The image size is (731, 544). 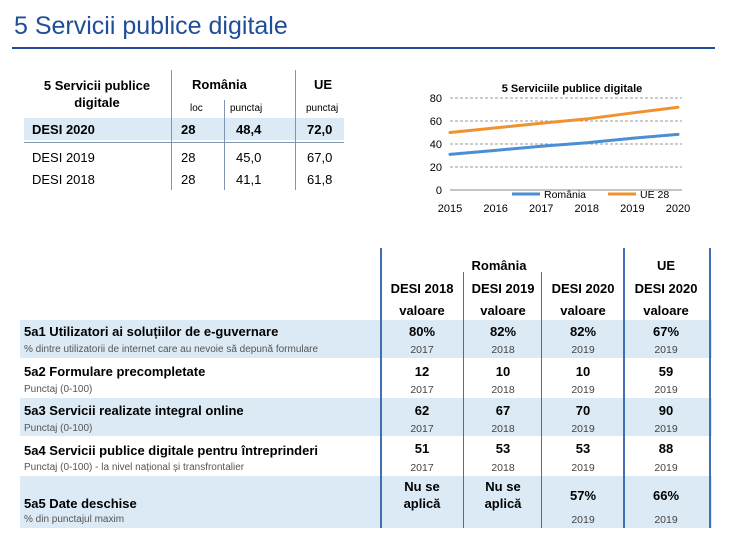 What do you see at coordinates (63, 129) in the screenshot?
I see `summary-row-label: DESI 2020` at bounding box center [63, 129].